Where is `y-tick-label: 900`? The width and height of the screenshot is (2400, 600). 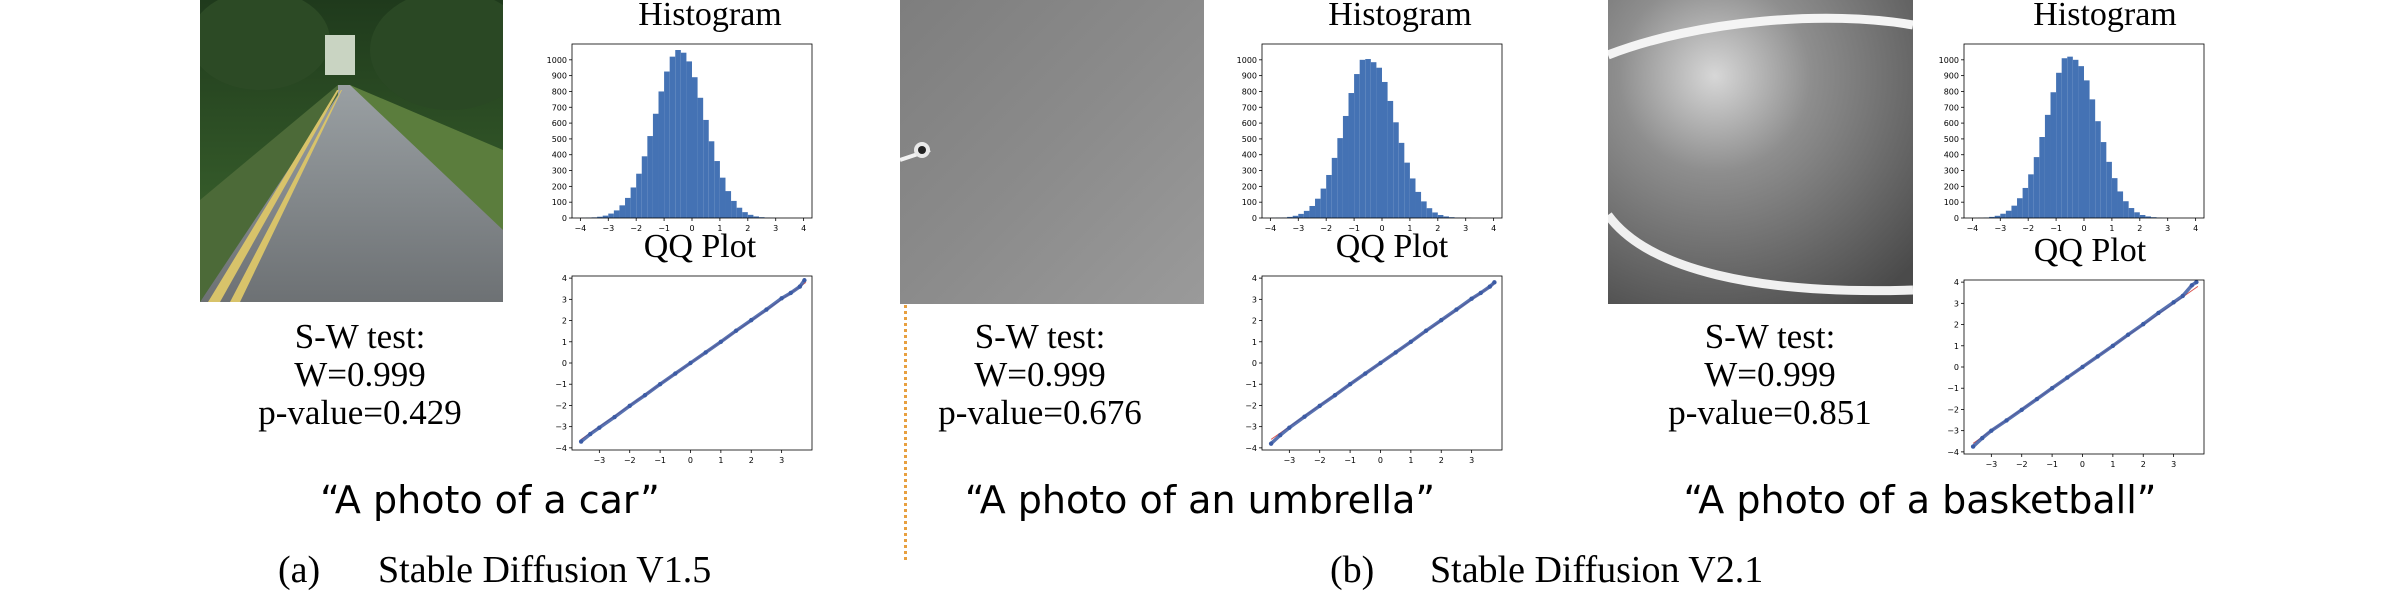 y-tick-label: 900 is located at coordinates (1249, 76).